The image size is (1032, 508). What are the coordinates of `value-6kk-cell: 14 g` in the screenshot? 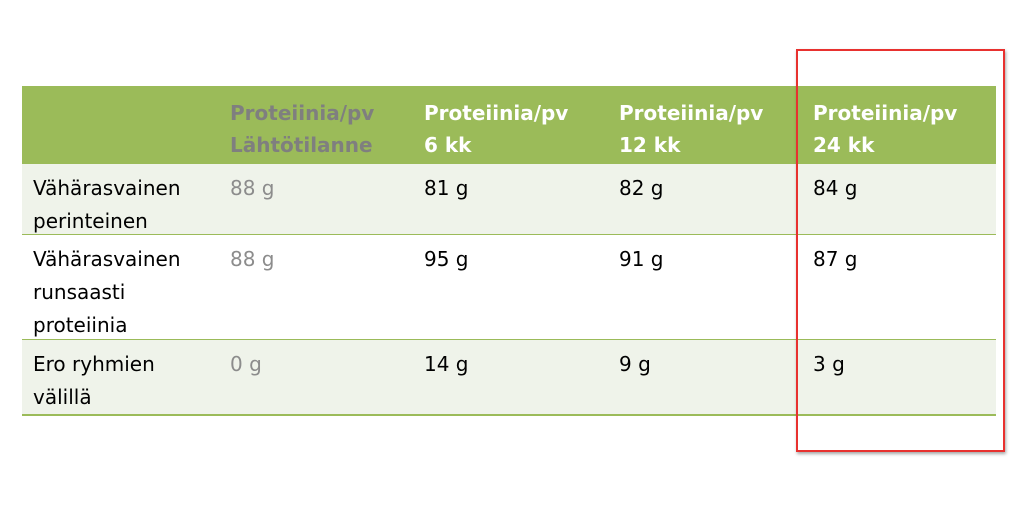 It's located at (446, 364).